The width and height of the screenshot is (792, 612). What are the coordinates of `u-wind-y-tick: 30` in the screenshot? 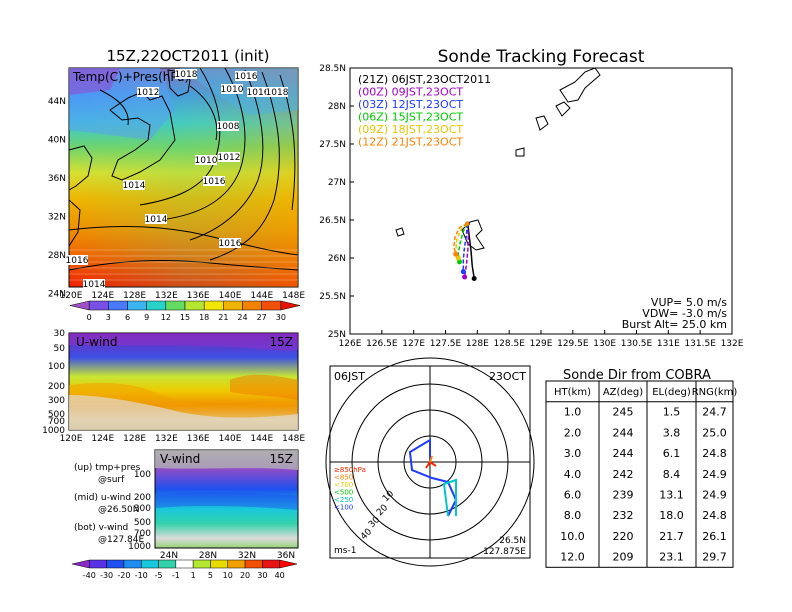 It's located at (60, 334).